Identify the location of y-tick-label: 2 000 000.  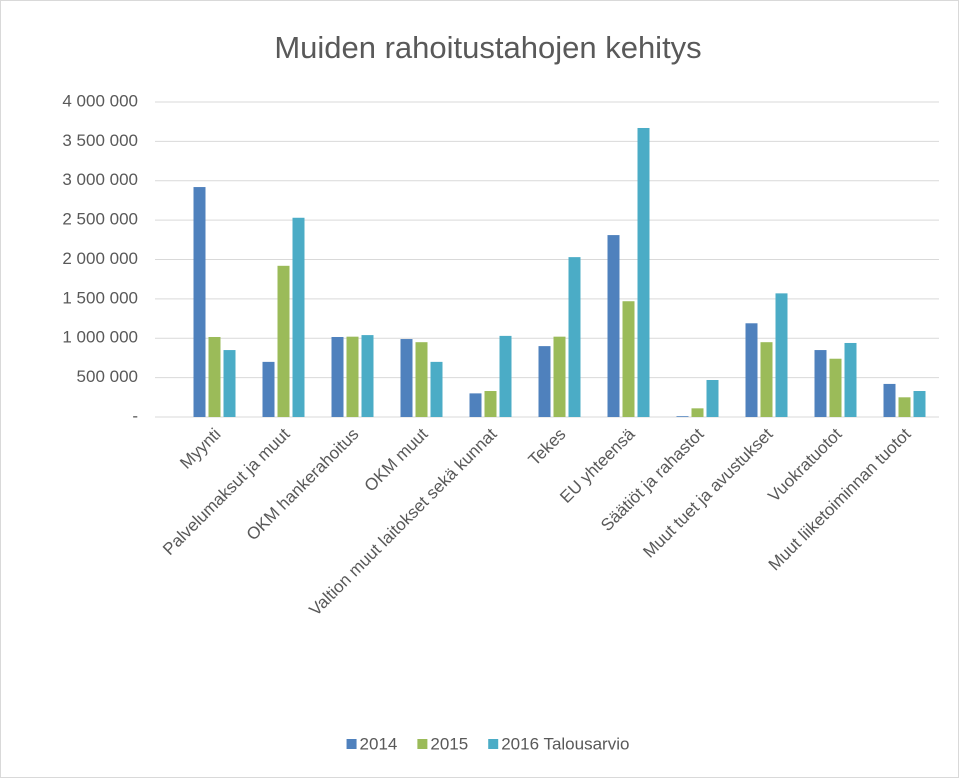
(100, 258).